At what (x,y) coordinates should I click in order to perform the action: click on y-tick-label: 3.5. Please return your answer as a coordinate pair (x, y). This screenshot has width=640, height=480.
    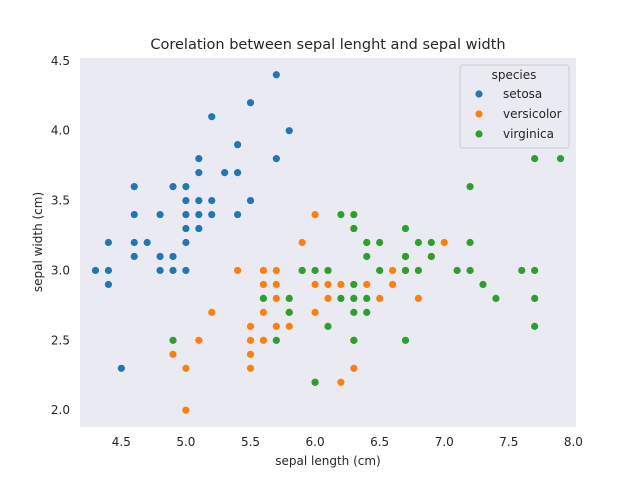
    Looking at the image, I should click on (60, 201).